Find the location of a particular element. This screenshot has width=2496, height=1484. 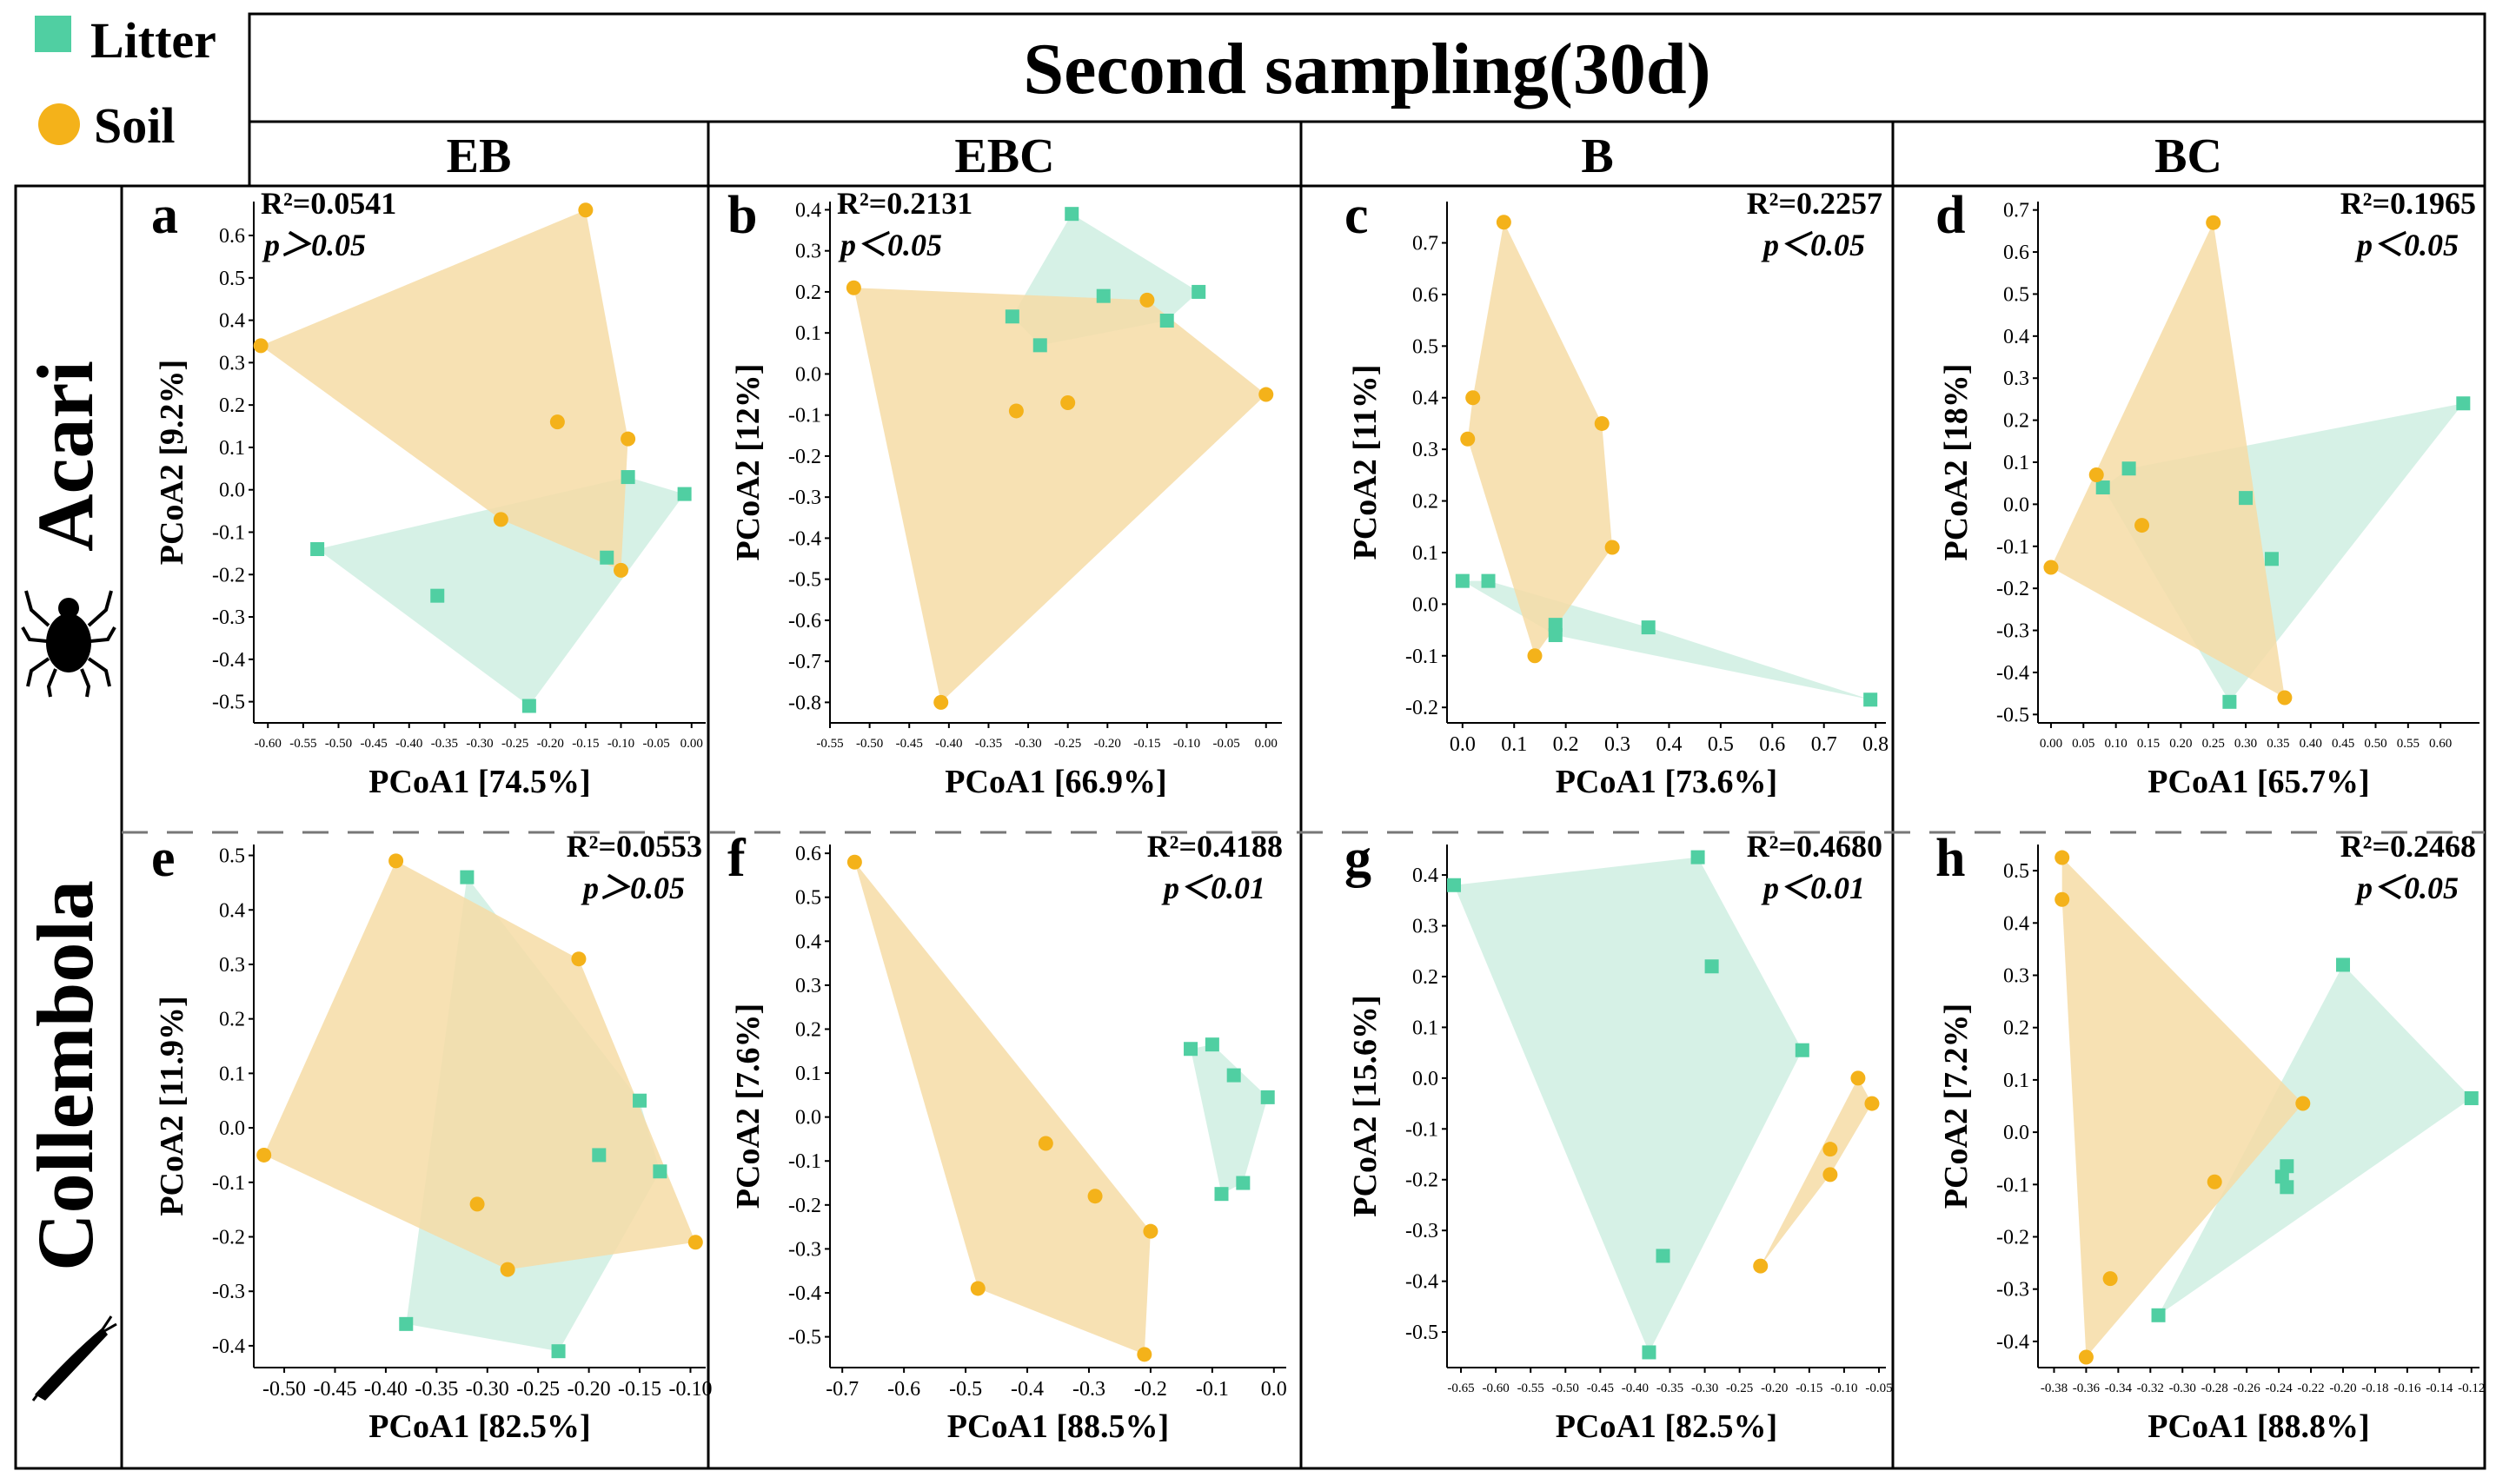

litter-hull is located at coordinates (2315, 1139).